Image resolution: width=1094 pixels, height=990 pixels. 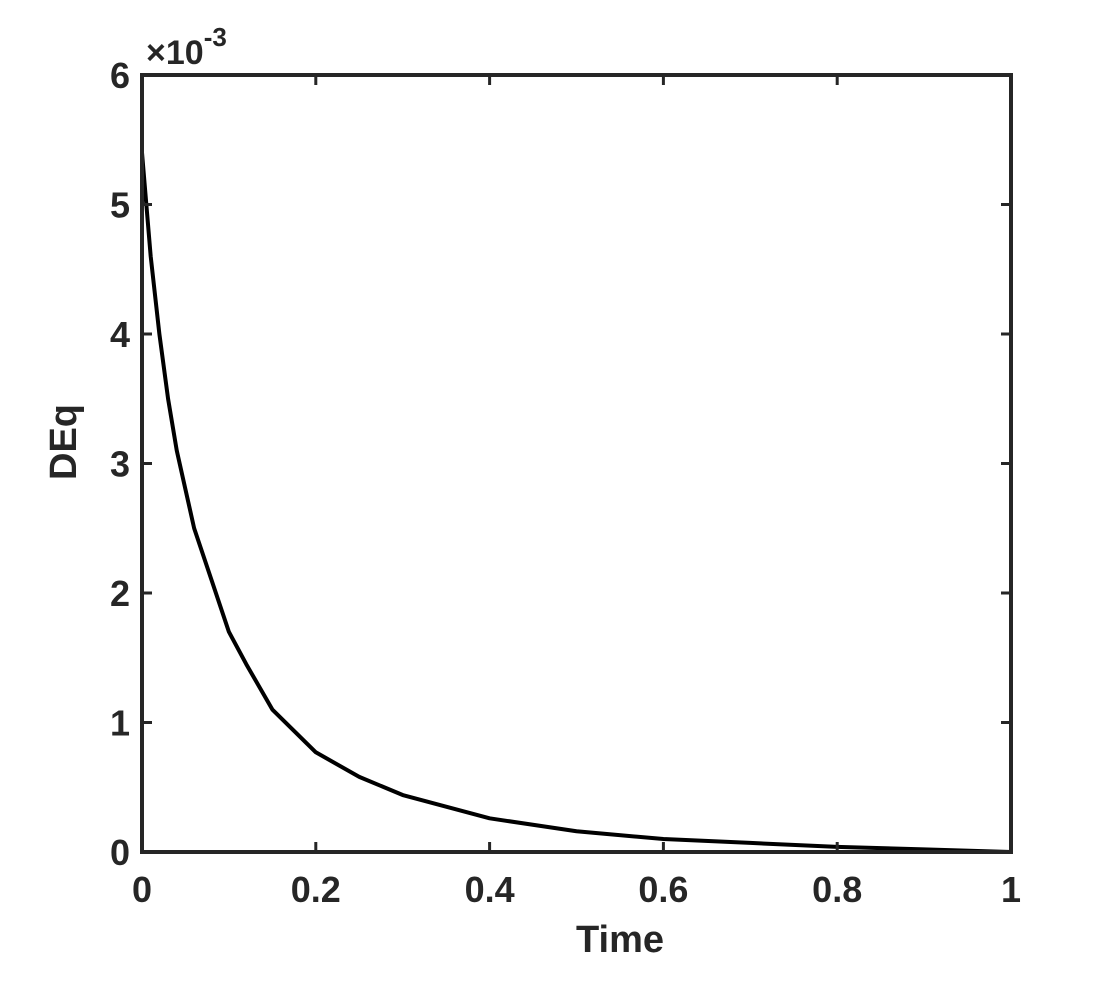 What do you see at coordinates (175, 53) in the screenshot?
I see `multiplier-base: ×10` at bounding box center [175, 53].